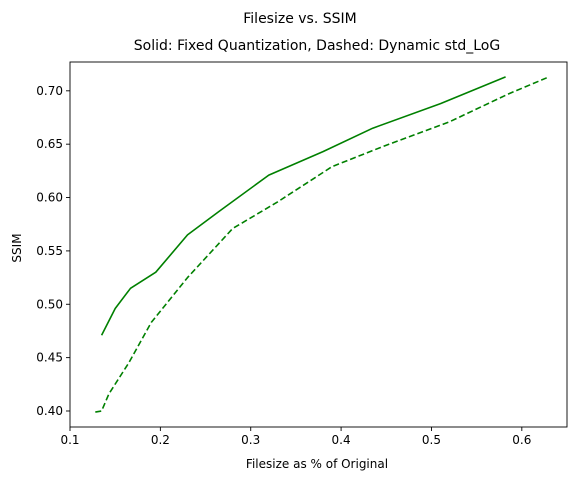  Describe the element at coordinates (317, 464) in the screenshot. I see `x-axis-label: Filesize as % of Original` at that location.